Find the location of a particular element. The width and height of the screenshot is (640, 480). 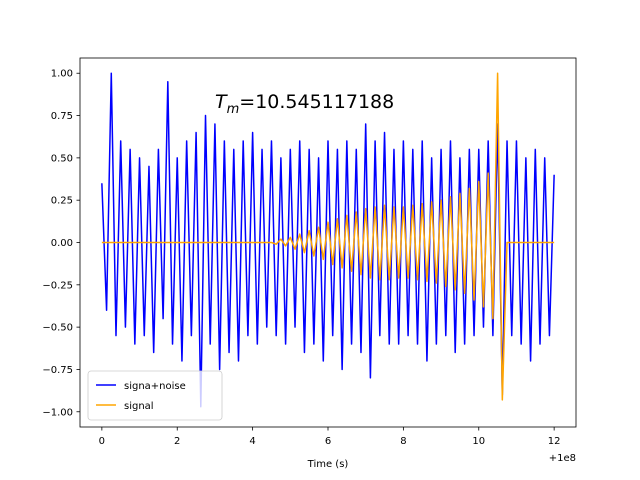

x-tick-label: 10 is located at coordinates (478, 441).